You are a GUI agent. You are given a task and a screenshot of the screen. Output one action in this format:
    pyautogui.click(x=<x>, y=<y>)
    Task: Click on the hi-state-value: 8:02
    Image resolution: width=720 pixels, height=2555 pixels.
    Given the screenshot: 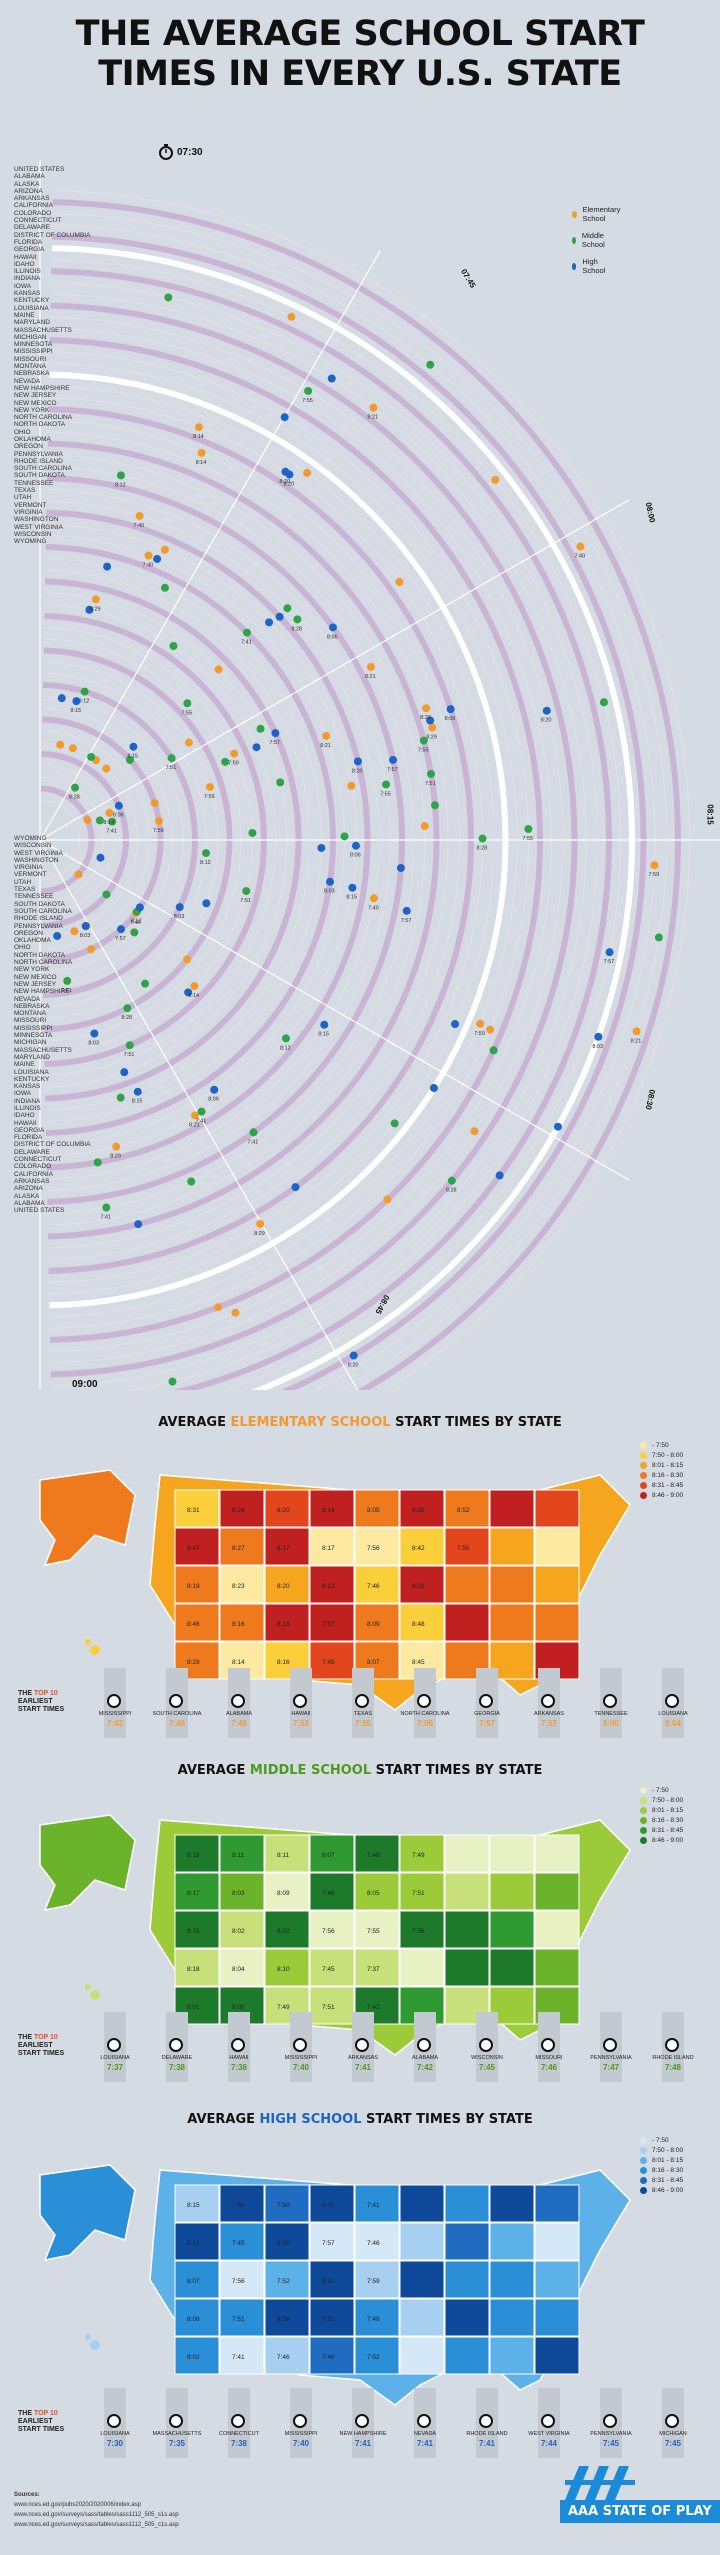 What is the action you would take?
    pyautogui.click(x=193, y=2357)
    